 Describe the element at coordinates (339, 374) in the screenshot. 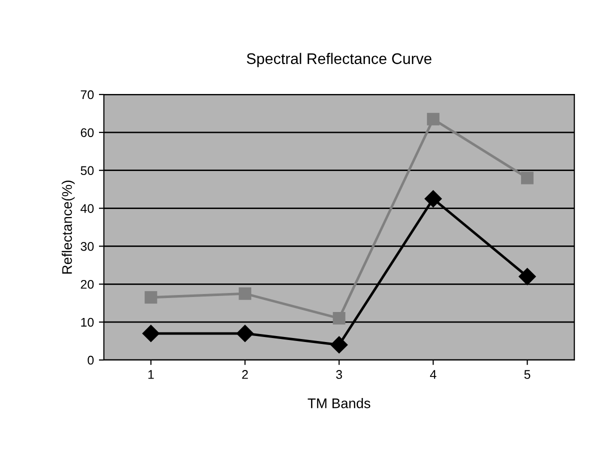

I see `x-tick-label: 3` at that location.